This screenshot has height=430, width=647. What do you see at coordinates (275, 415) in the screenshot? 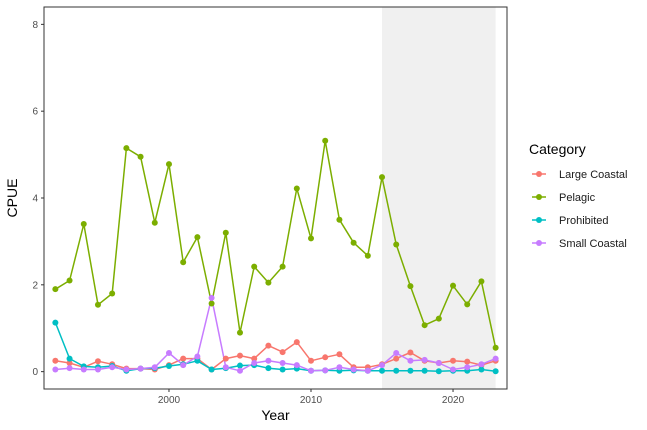
I see `x-axis-title: Year` at bounding box center [275, 415].